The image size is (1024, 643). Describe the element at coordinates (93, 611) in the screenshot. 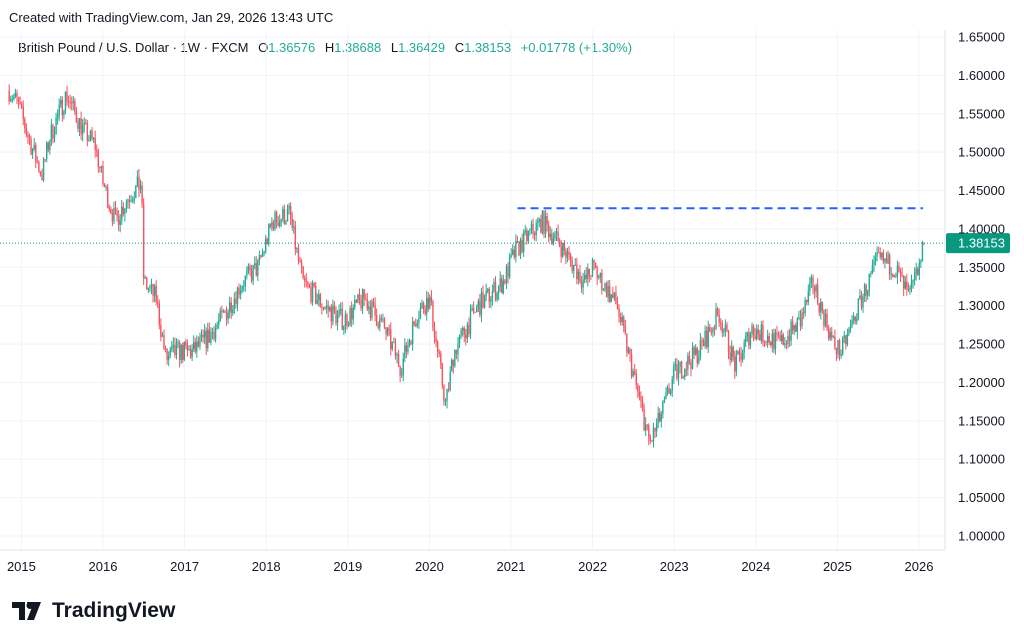

I see `tradingview-logo: TradingView` at that location.